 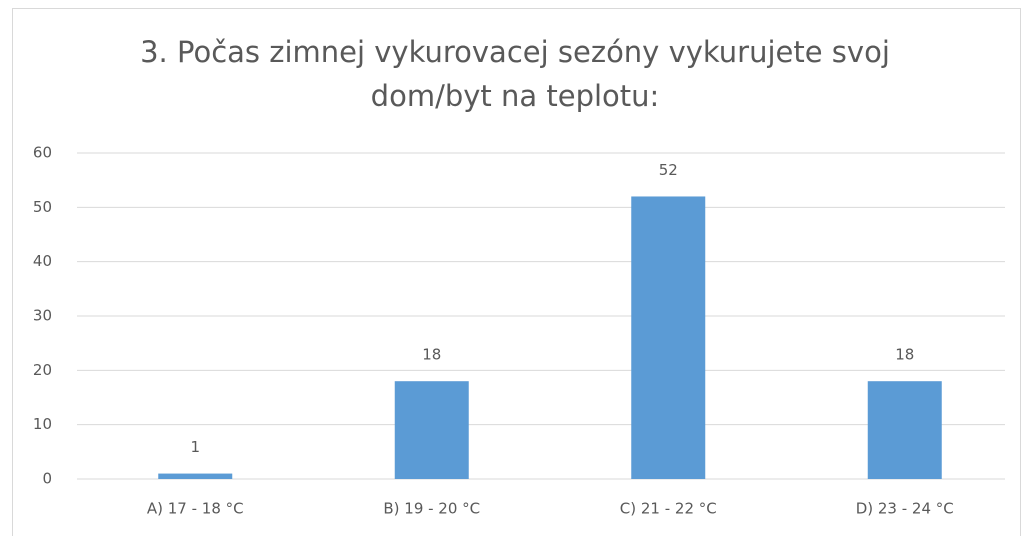 What do you see at coordinates (47, 479) in the screenshot?
I see `y-tick-label: 0` at bounding box center [47, 479].